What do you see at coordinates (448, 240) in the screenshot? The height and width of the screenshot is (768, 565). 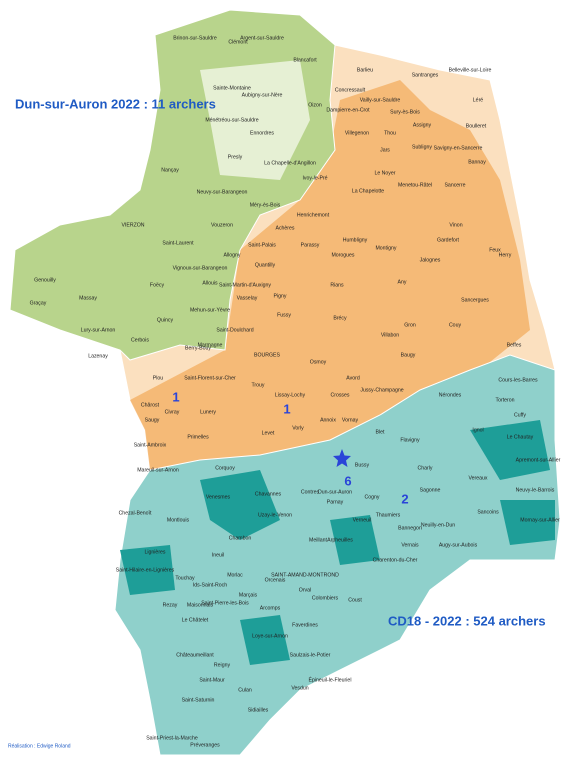 I see `commune-label: Gardefort` at bounding box center [448, 240].